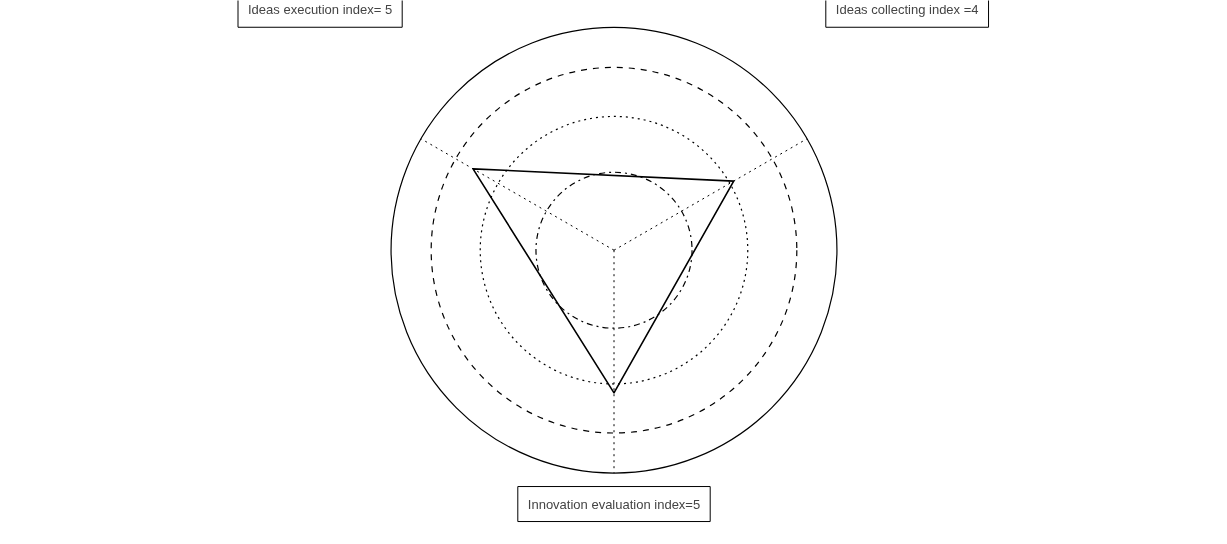 This screenshot has height=544, width=1227. Describe the element at coordinates (320, 10) in the screenshot. I see `spoke-label: Ideas execution index= 5` at that location.